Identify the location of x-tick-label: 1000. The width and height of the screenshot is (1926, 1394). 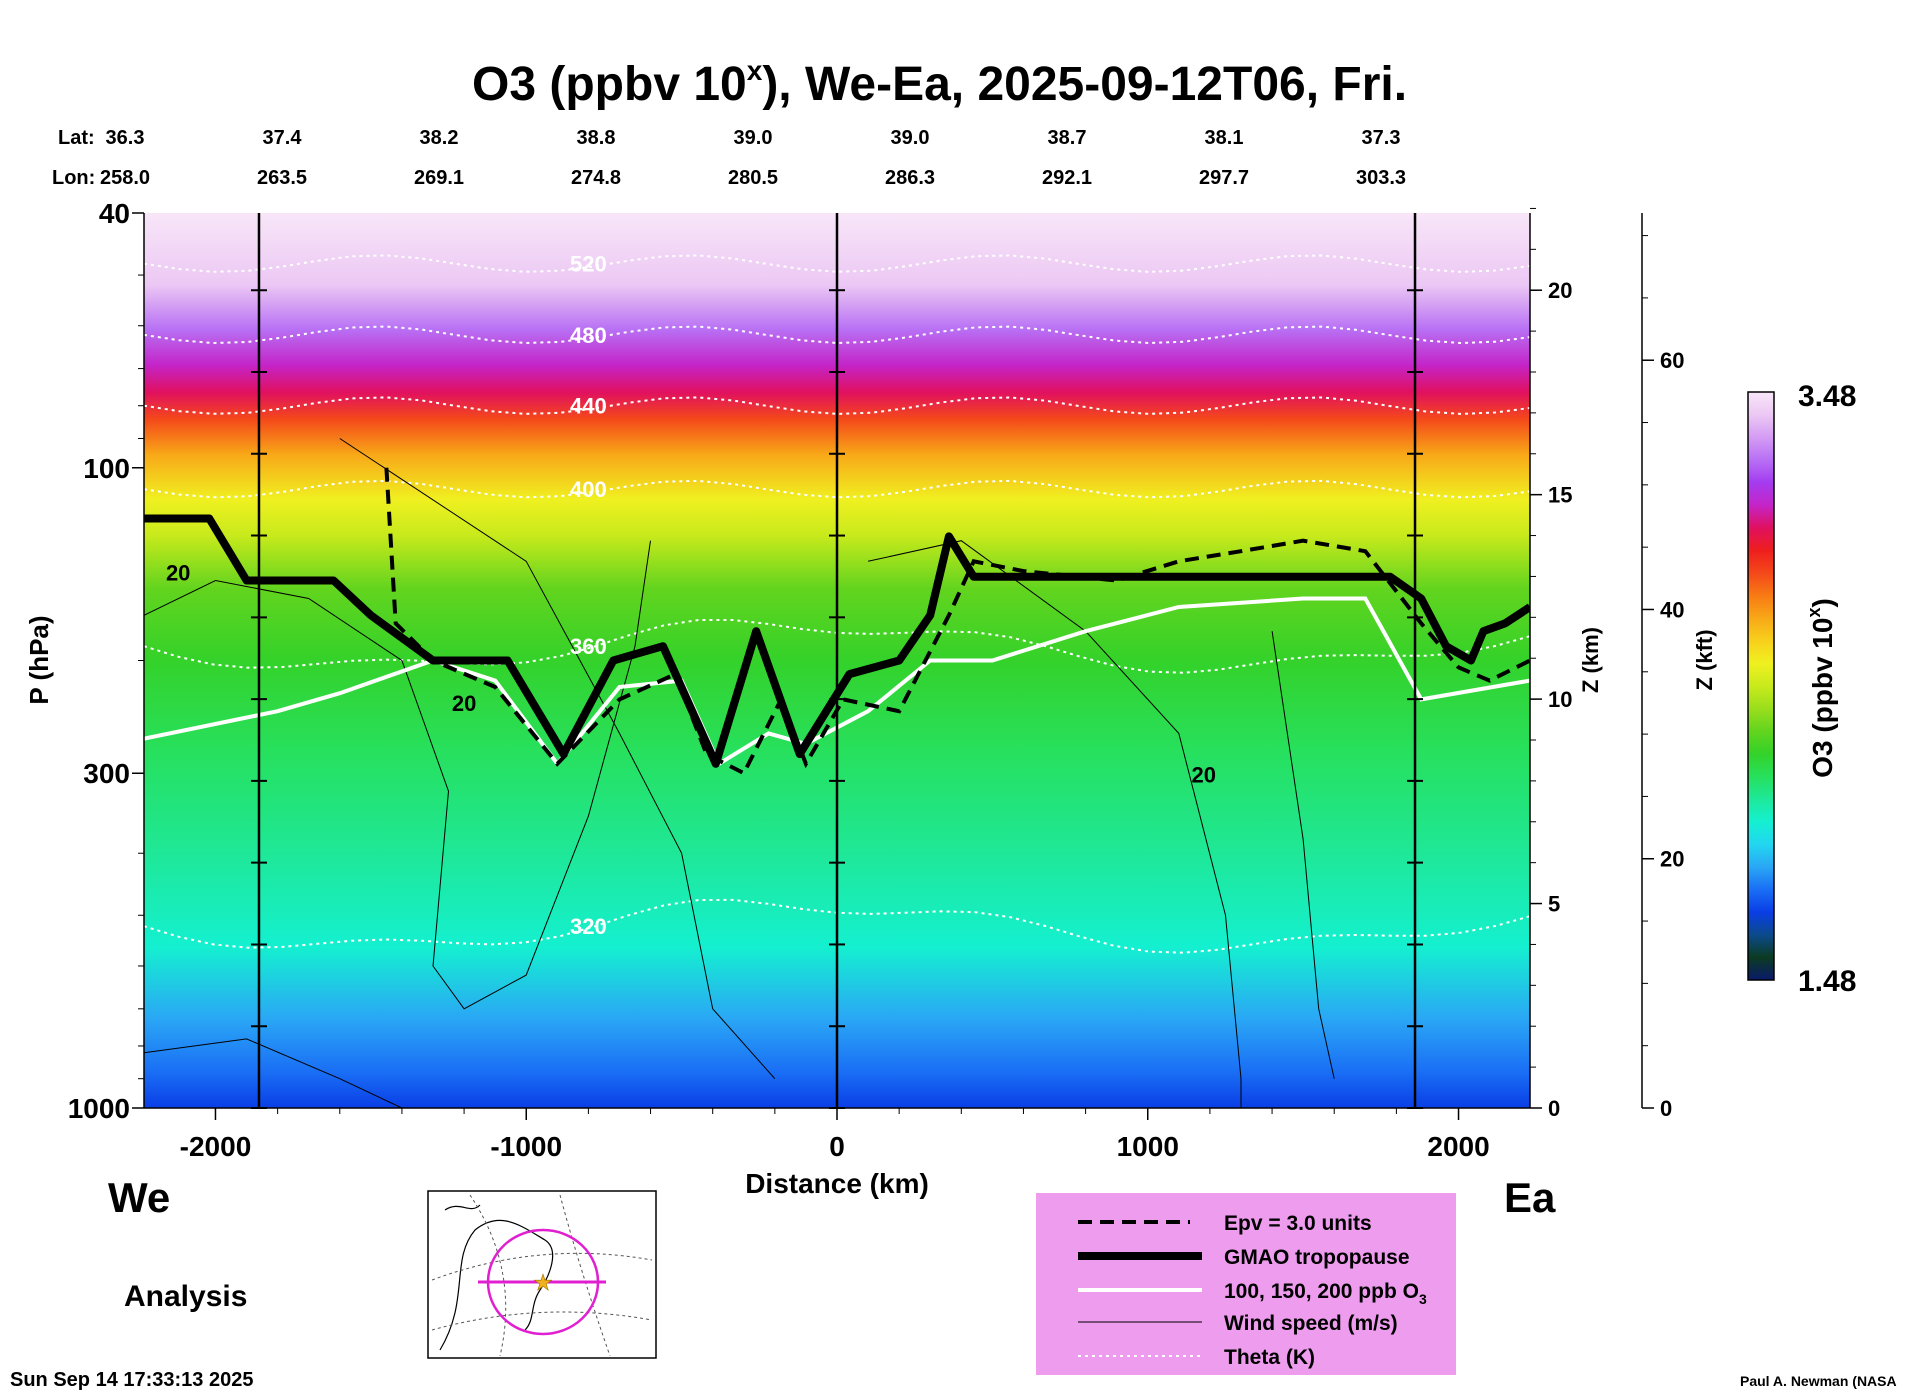
(1148, 1146).